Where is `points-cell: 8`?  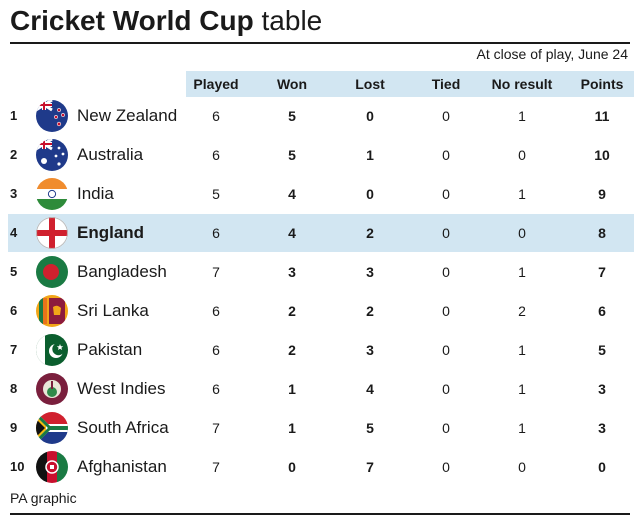 points-cell: 8 is located at coordinates (602, 233).